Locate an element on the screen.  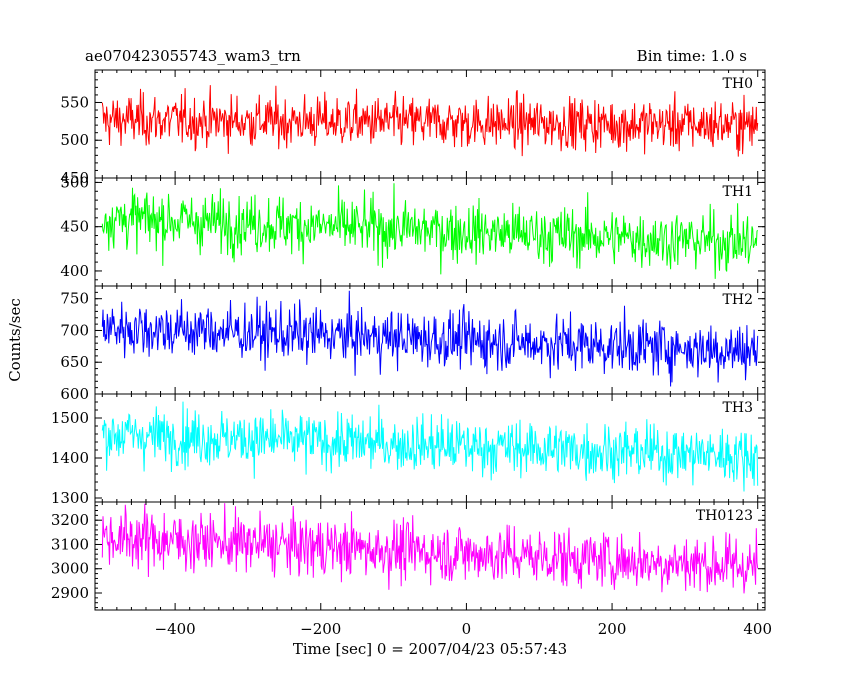
panel-label-th3: TH3 is located at coordinates (738, 408).